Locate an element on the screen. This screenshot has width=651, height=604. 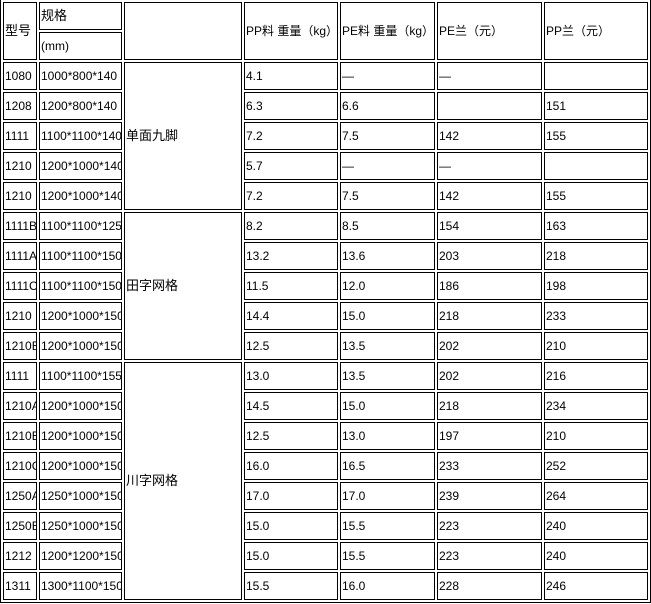
table-row: 1210C 1200*1000*150 16.0 16.5 233 252 is located at coordinates (325, 466).